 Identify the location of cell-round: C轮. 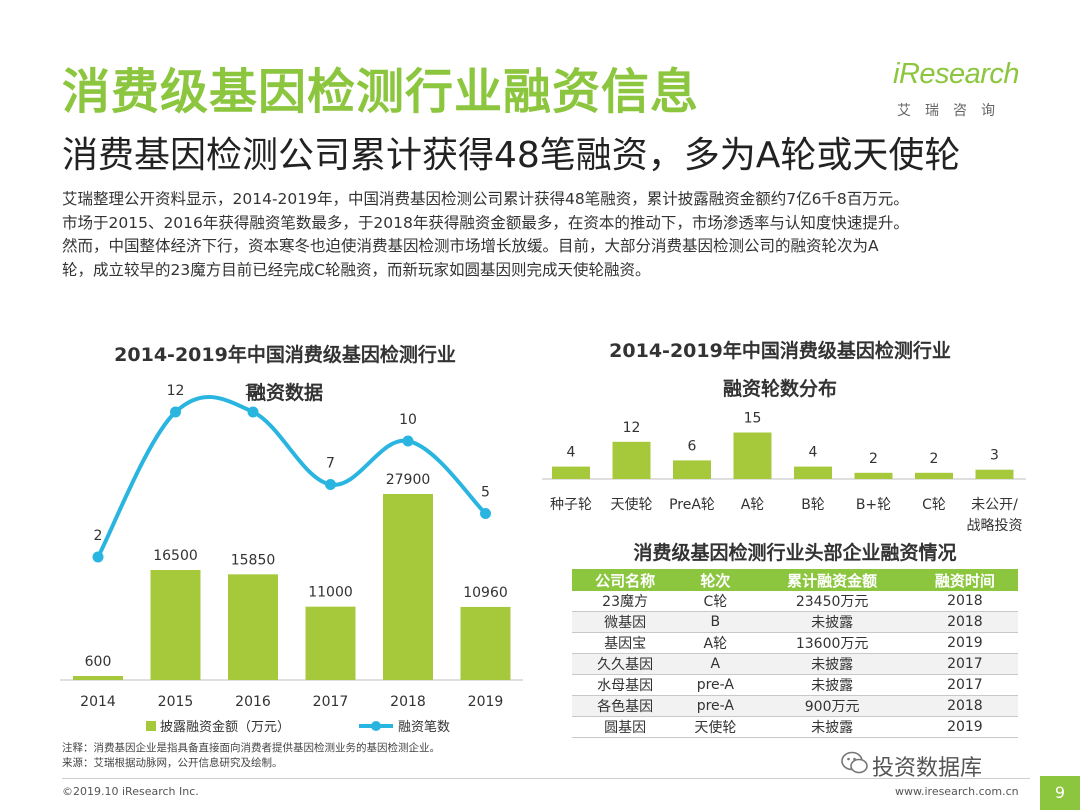
(715, 601).